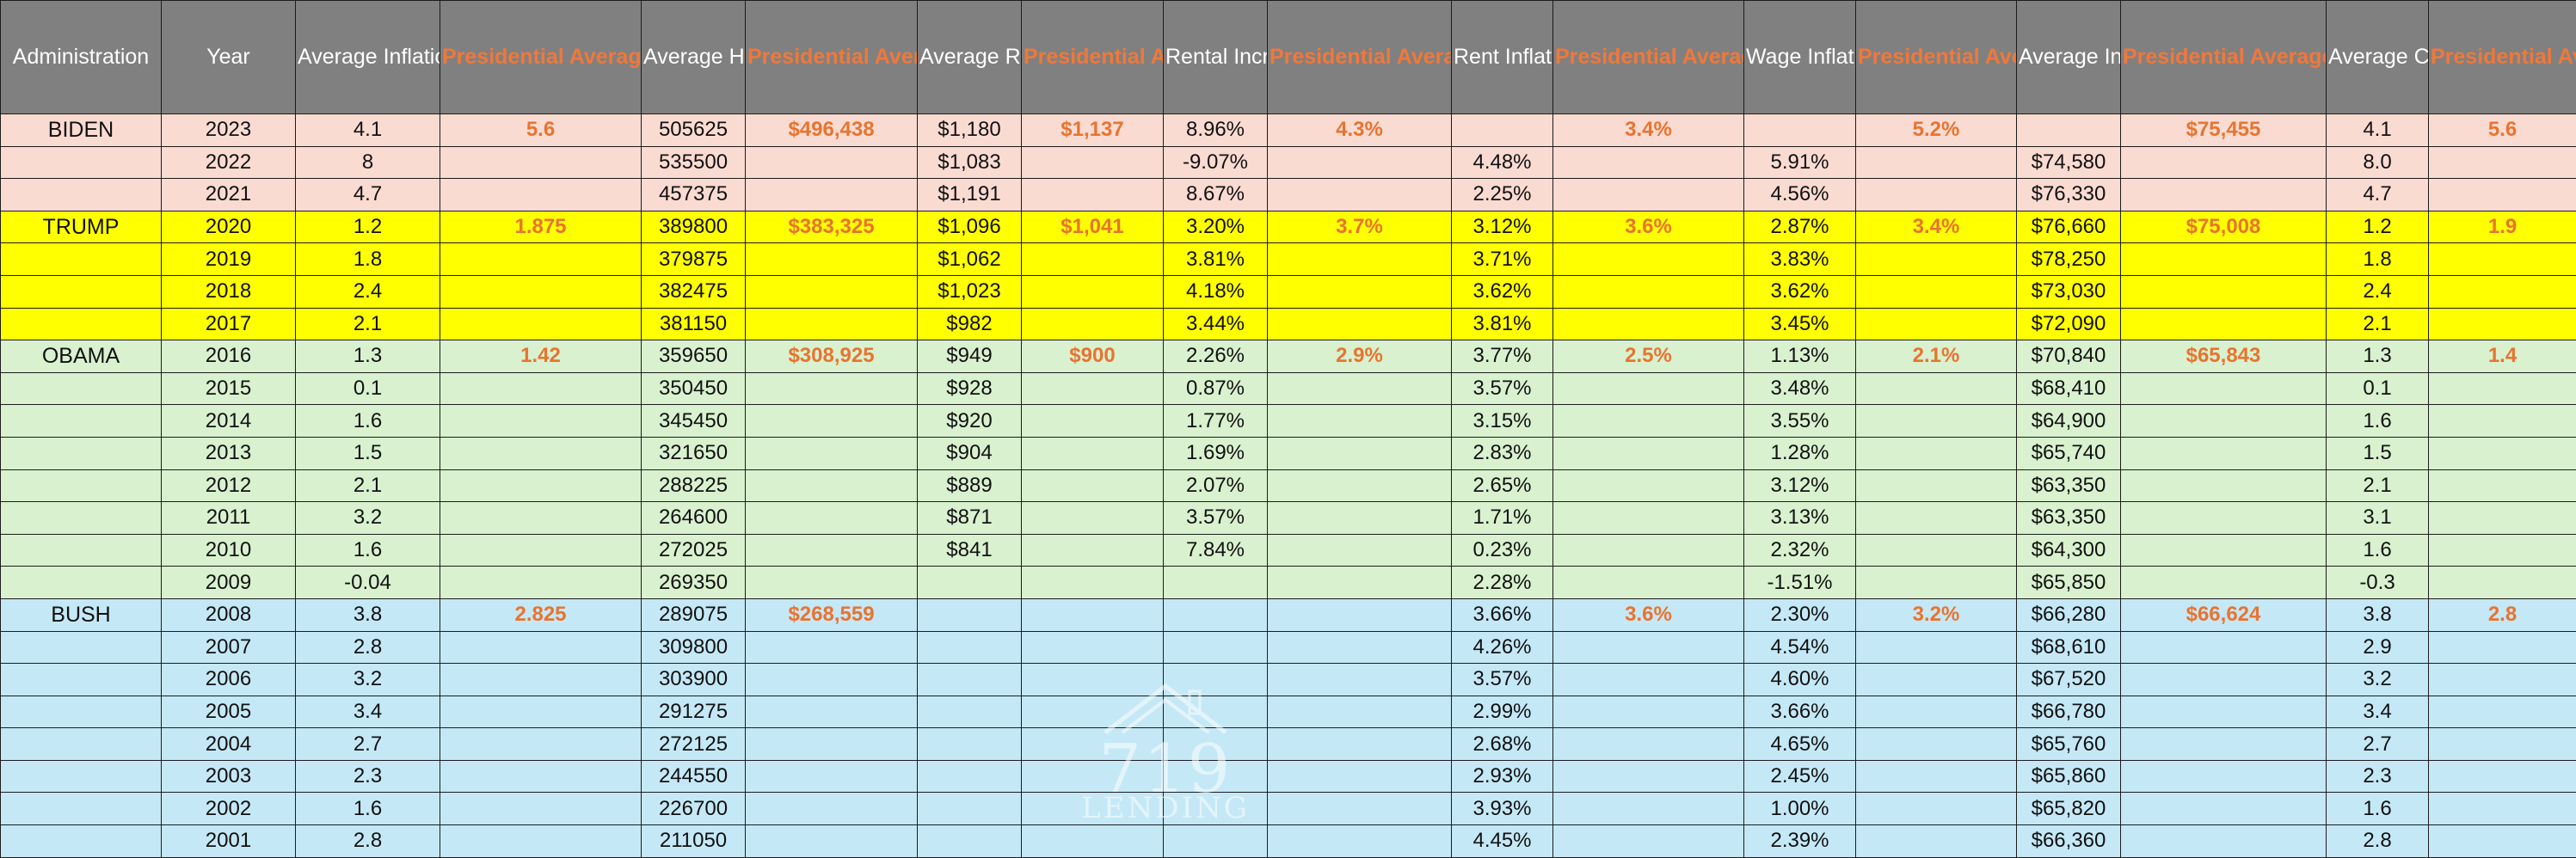 This screenshot has height=858, width=2576. I want to click on table-cell: 291275, so click(694, 712).